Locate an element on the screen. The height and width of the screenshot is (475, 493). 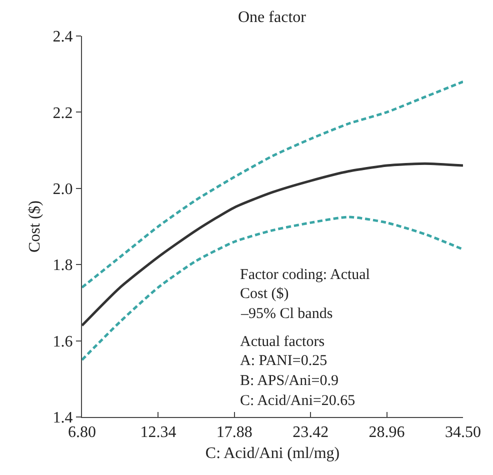
y-tick-label: 2.2 is located at coordinates (62, 113).